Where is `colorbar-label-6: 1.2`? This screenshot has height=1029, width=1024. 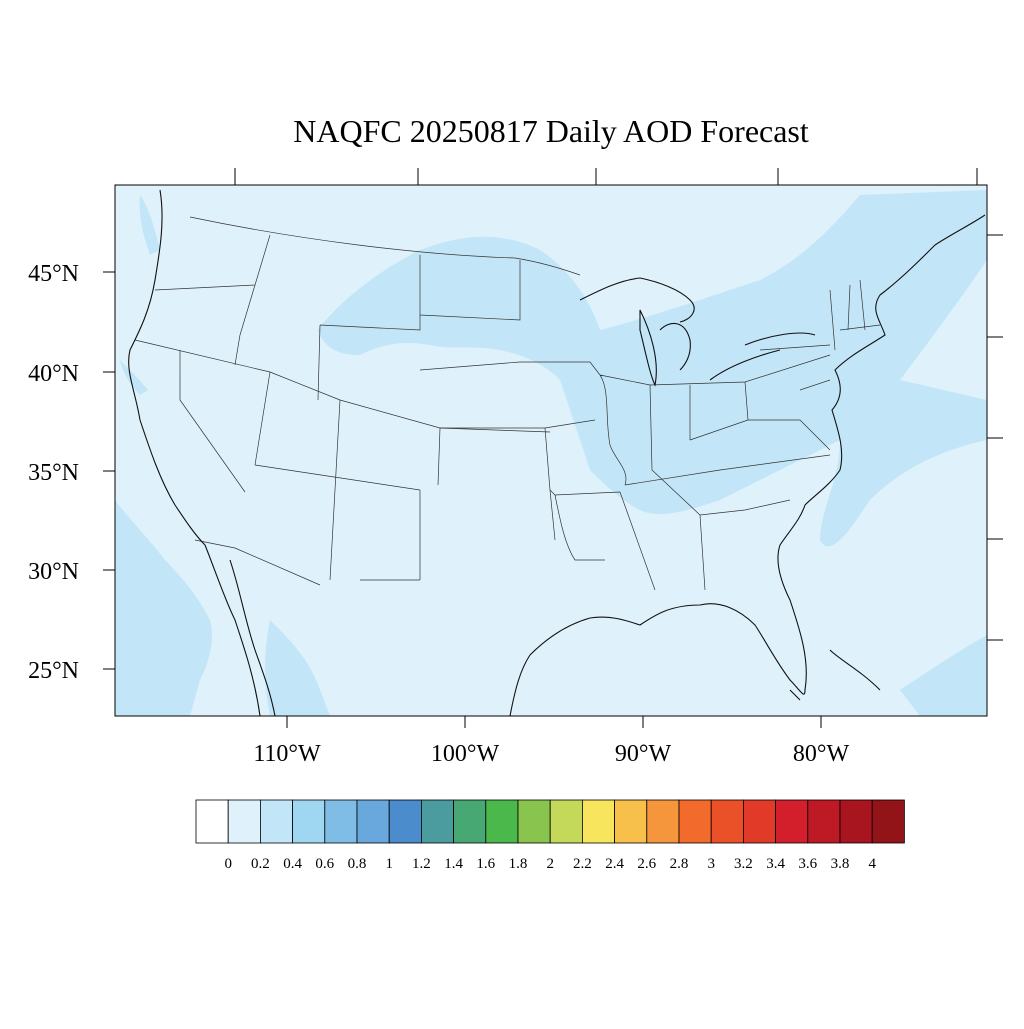
colorbar-label-6: 1.2 is located at coordinates (421, 864).